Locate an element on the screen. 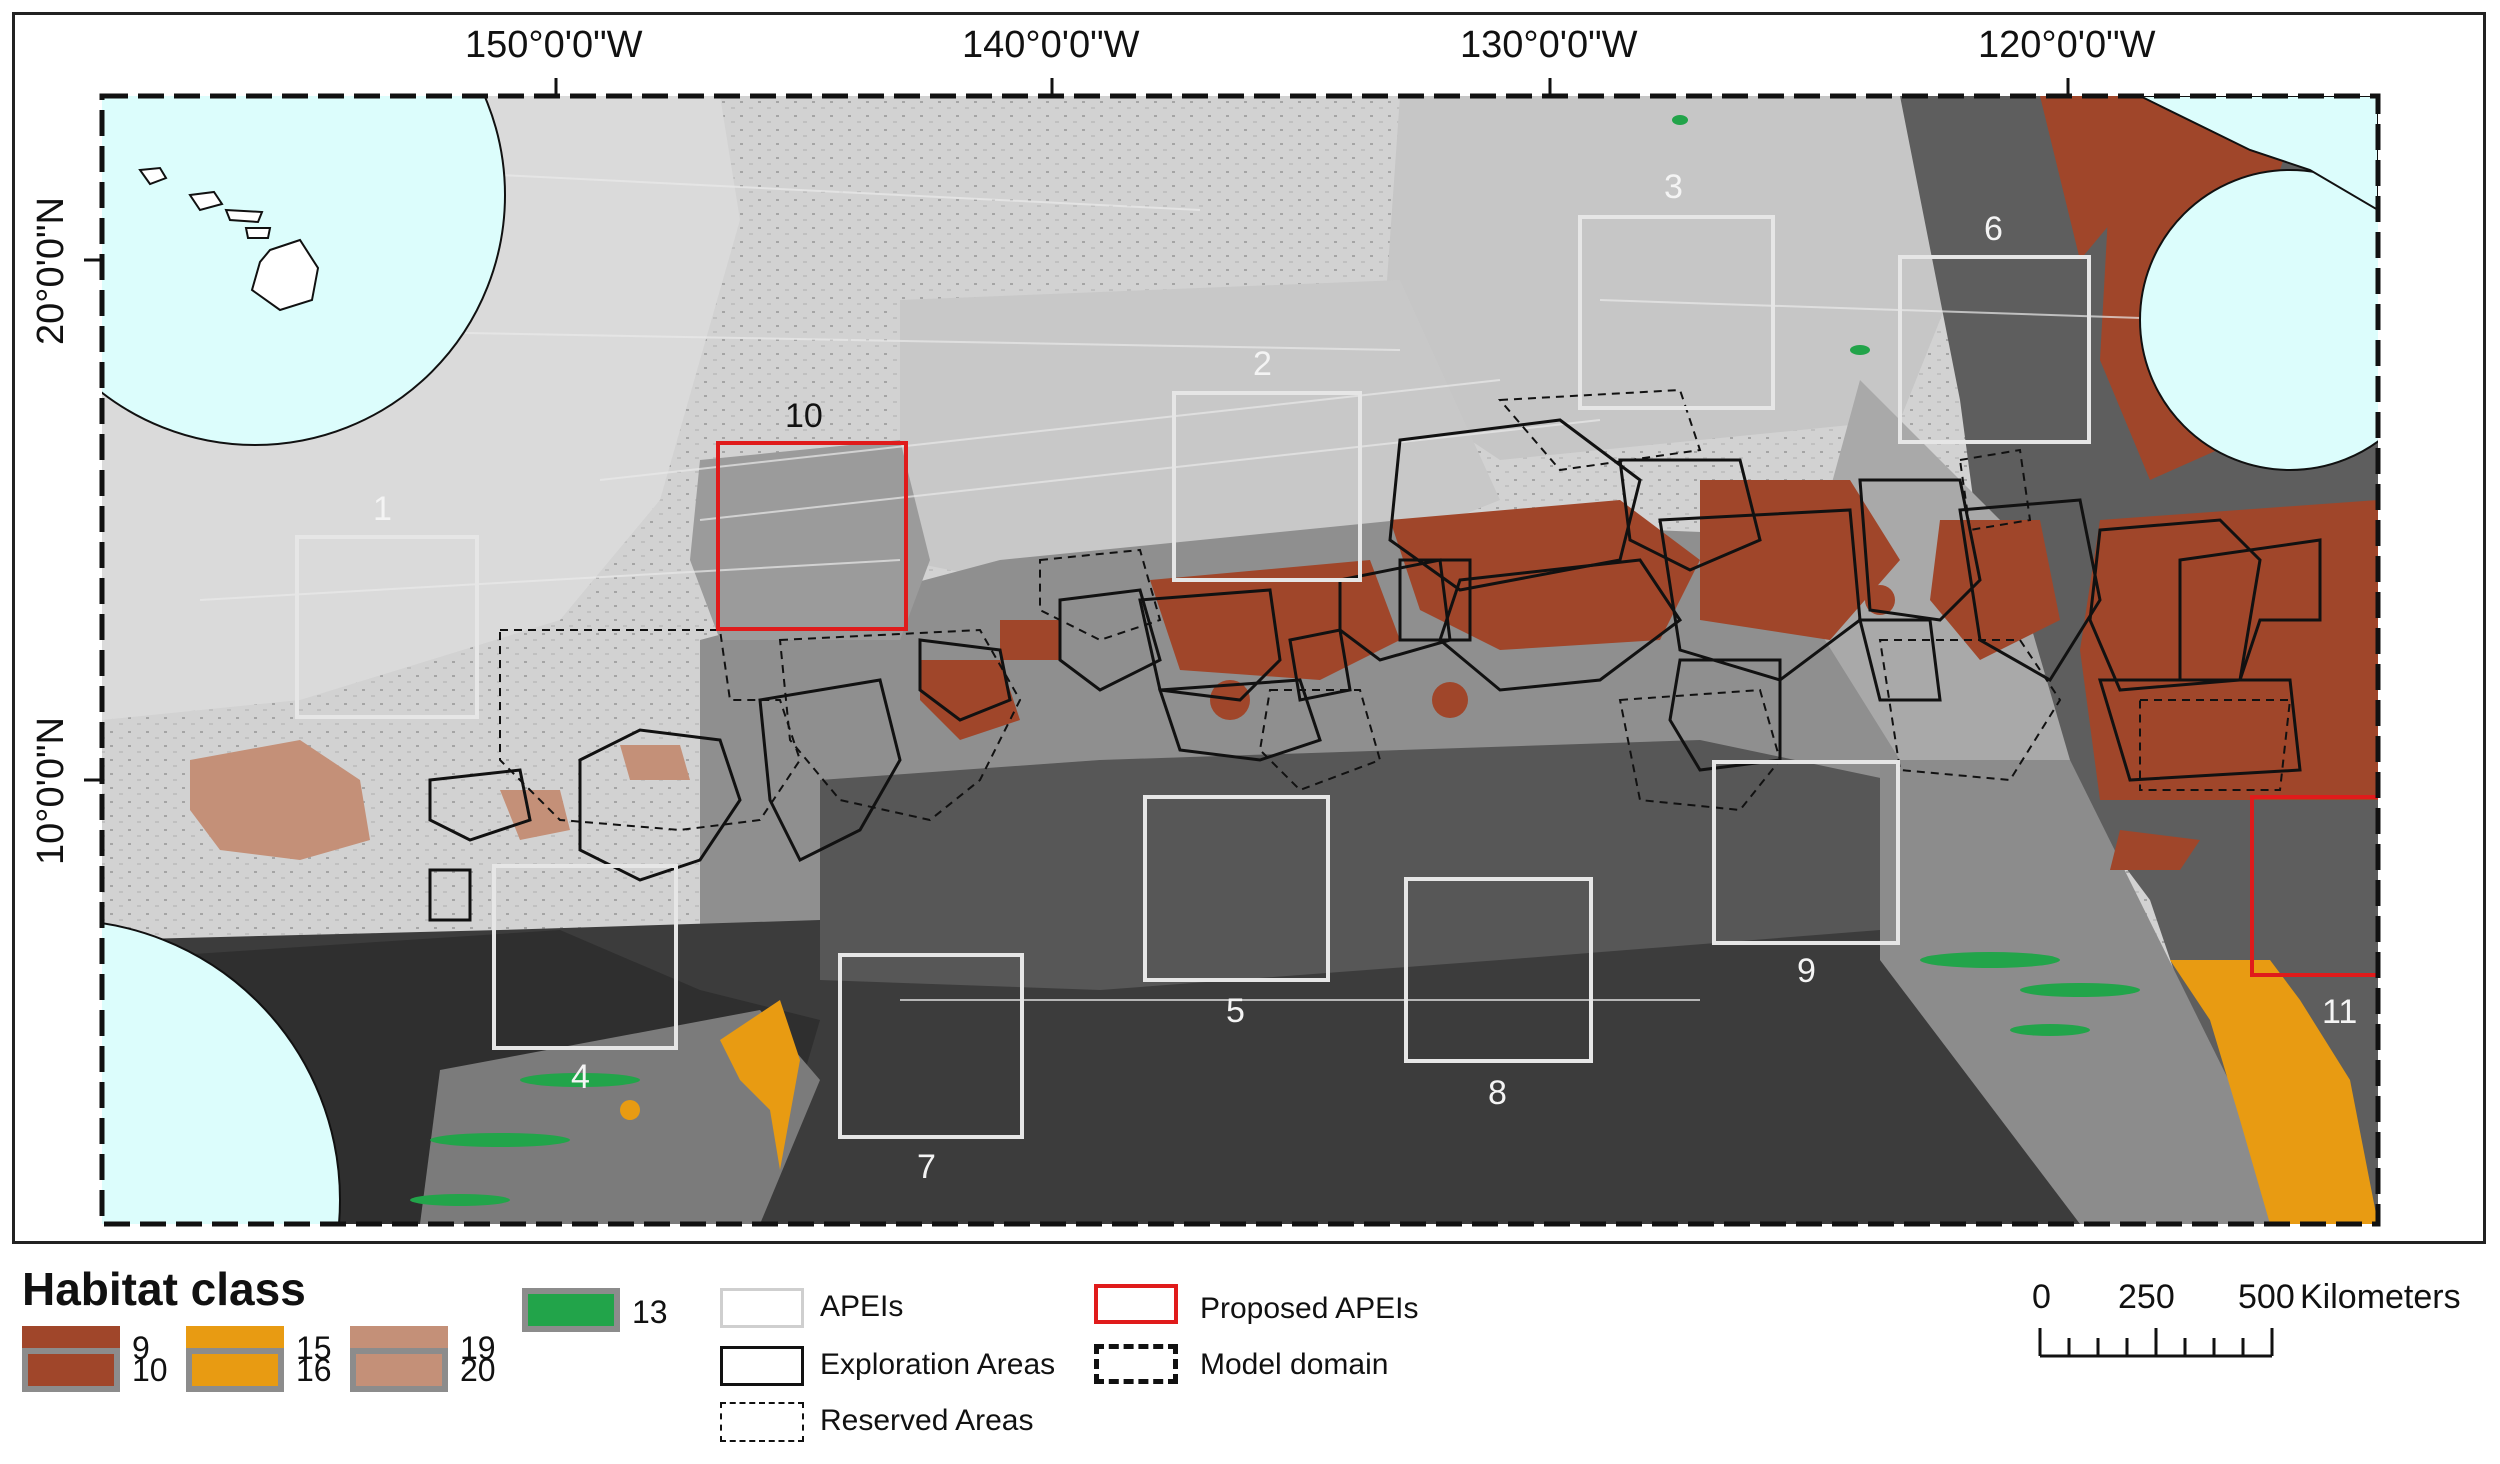 The height and width of the screenshot is (1464, 2500). apei-label-10: 10 is located at coordinates (804, 416).